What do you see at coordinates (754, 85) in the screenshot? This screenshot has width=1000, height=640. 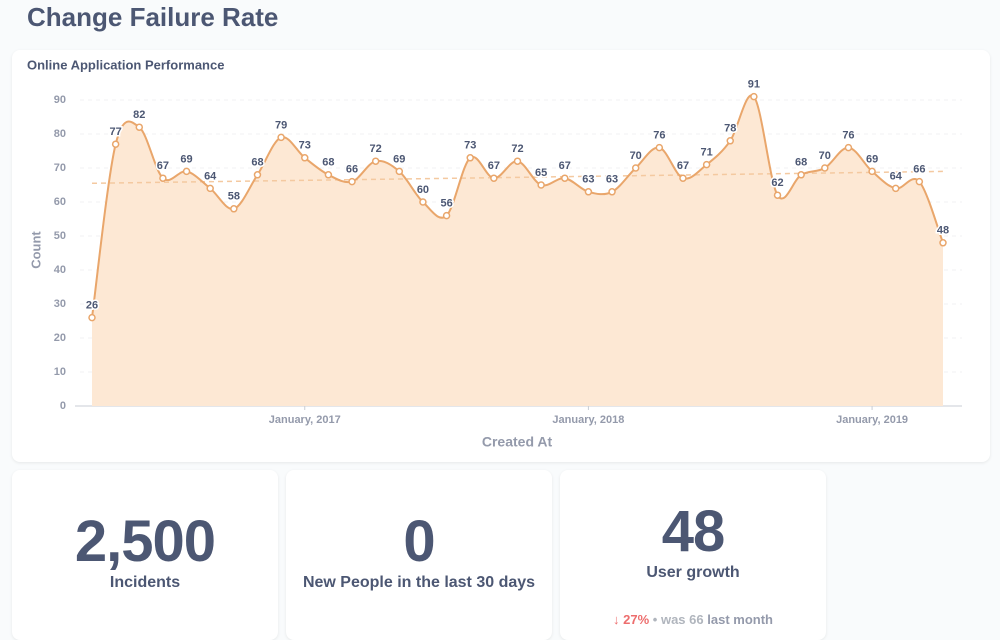 I see `data-label: 91` at bounding box center [754, 85].